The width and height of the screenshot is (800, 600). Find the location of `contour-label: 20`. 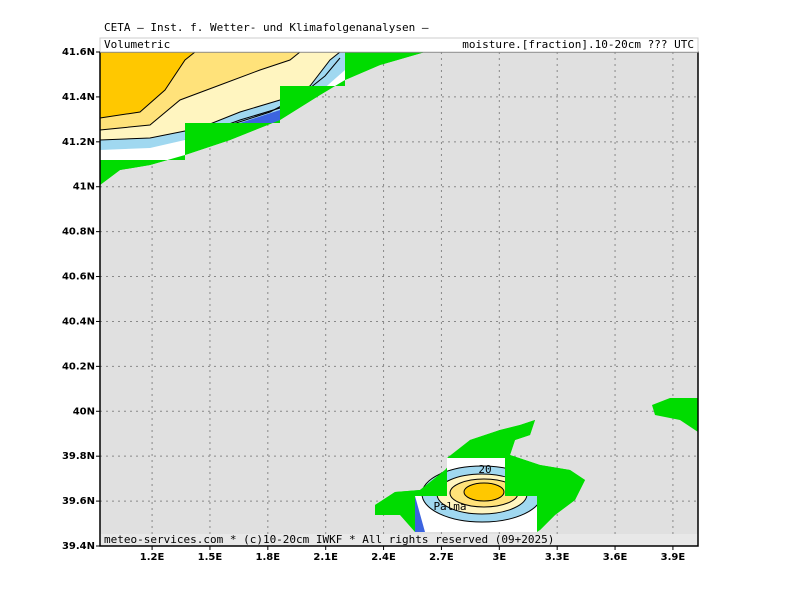

contour-label: 20 is located at coordinates (484, 469).